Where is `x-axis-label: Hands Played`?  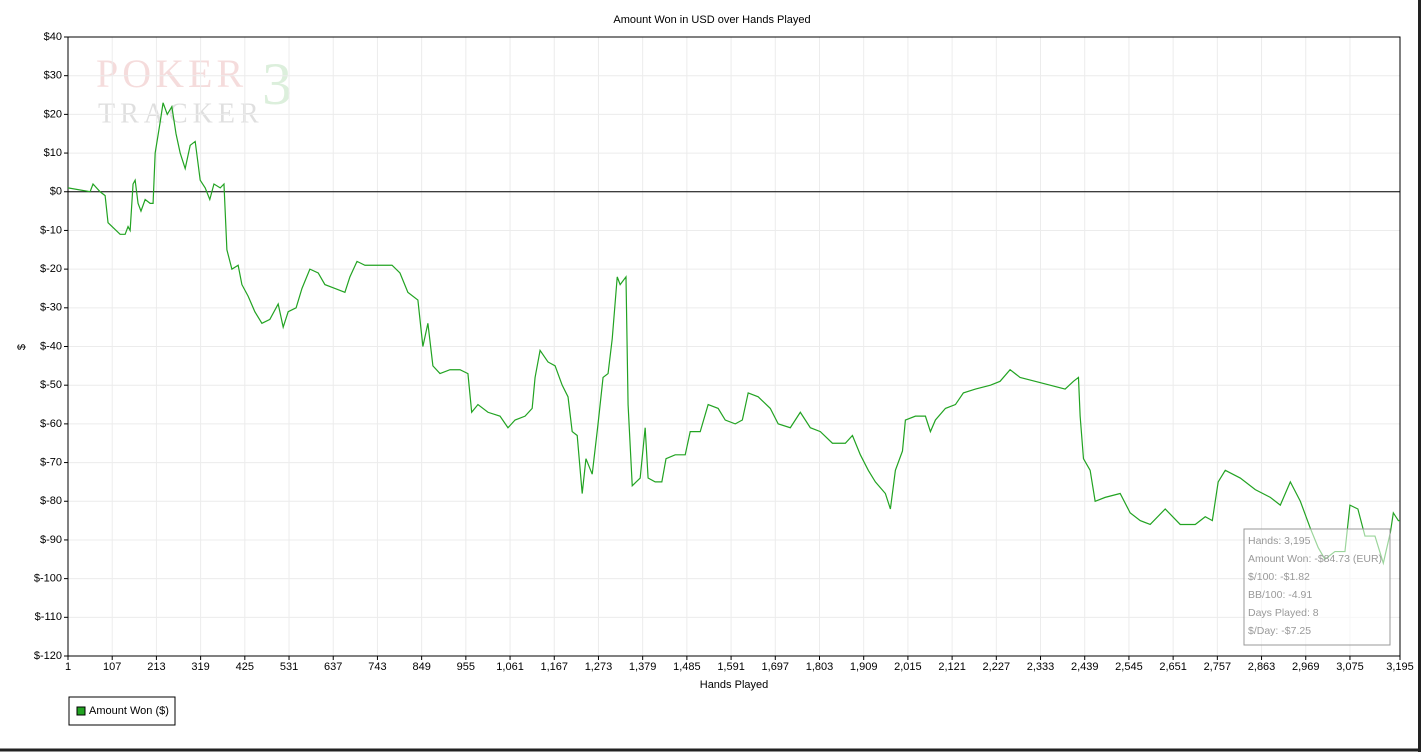 x-axis-label: Hands Played is located at coordinates (734, 685).